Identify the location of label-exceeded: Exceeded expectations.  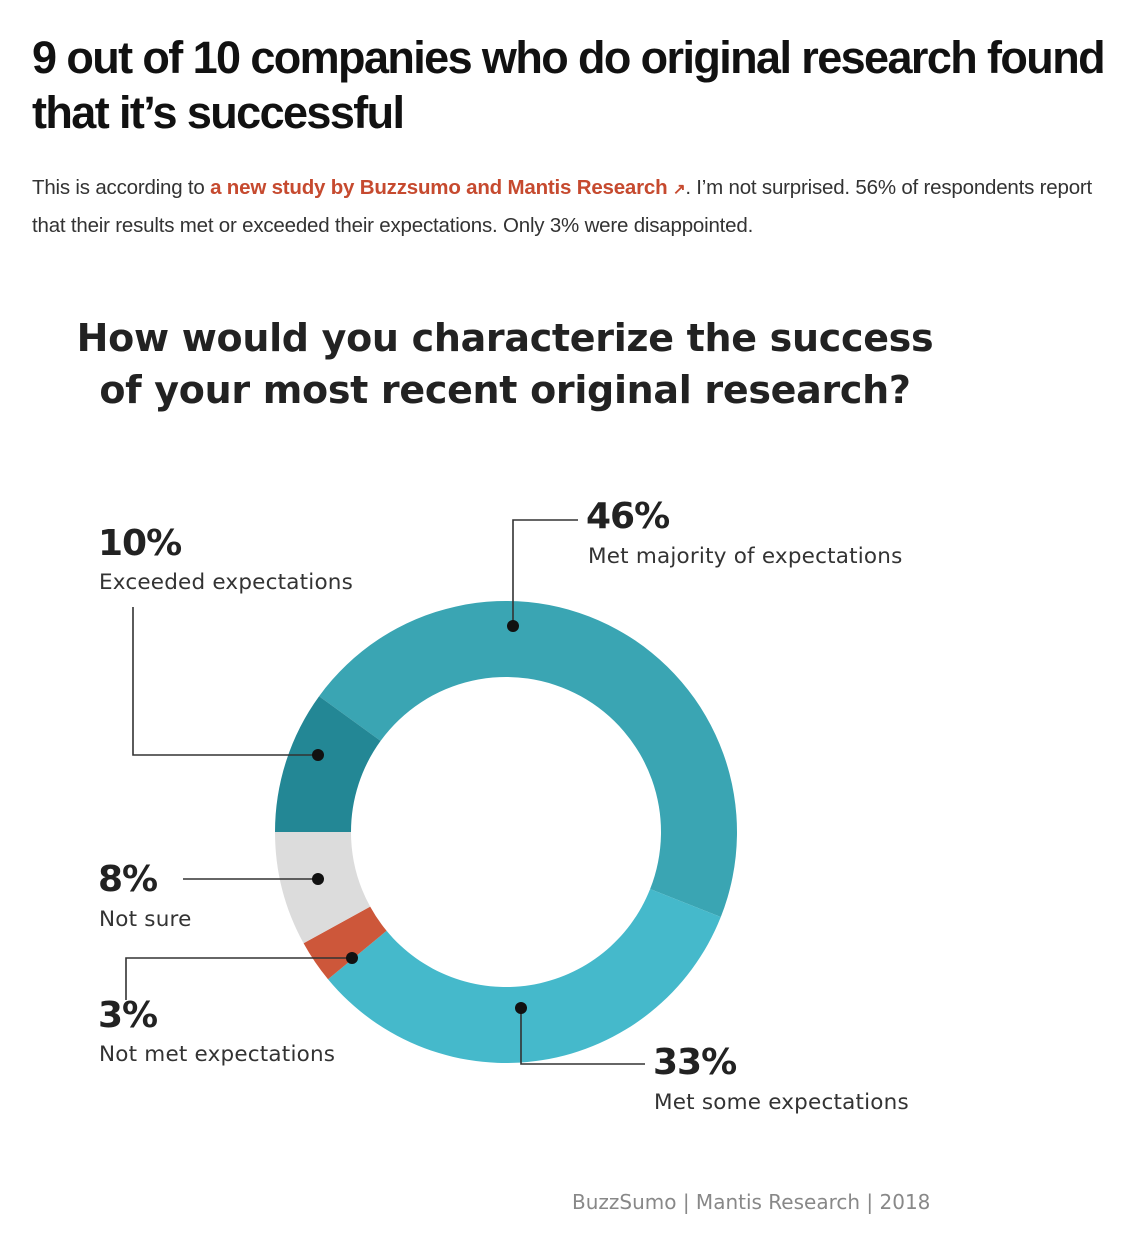
(226, 582).